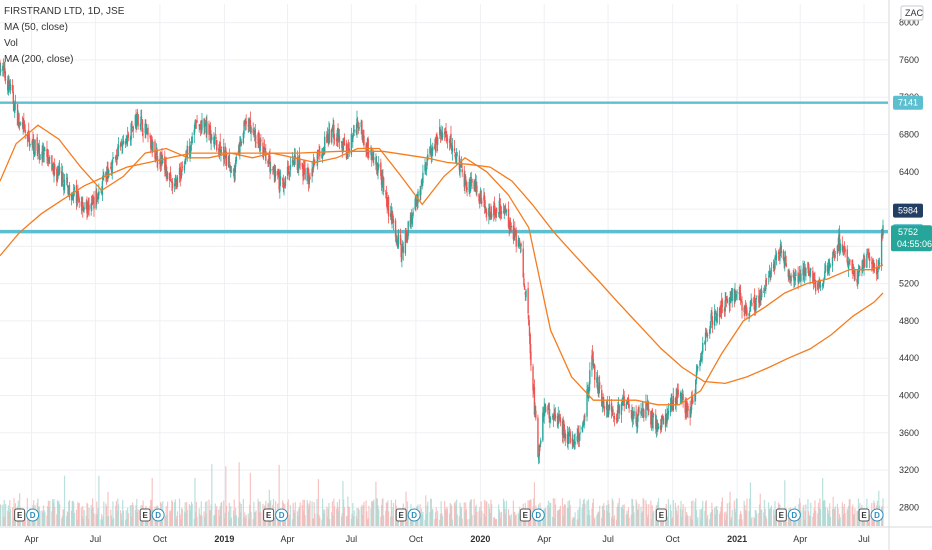 This screenshot has width=932, height=550. What do you see at coordinates (160, 539) in the screenshot?
I see `time-tick-label: Oct` at bounding box center [160, 539].